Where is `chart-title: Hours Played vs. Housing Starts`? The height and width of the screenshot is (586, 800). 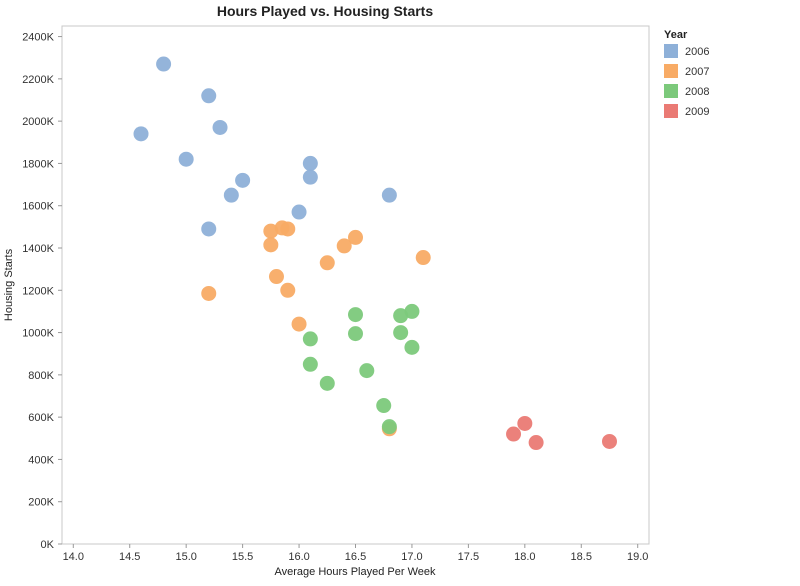 chart-title: Hours Played vs. Housing Starts is located at coordinates (325, 11).